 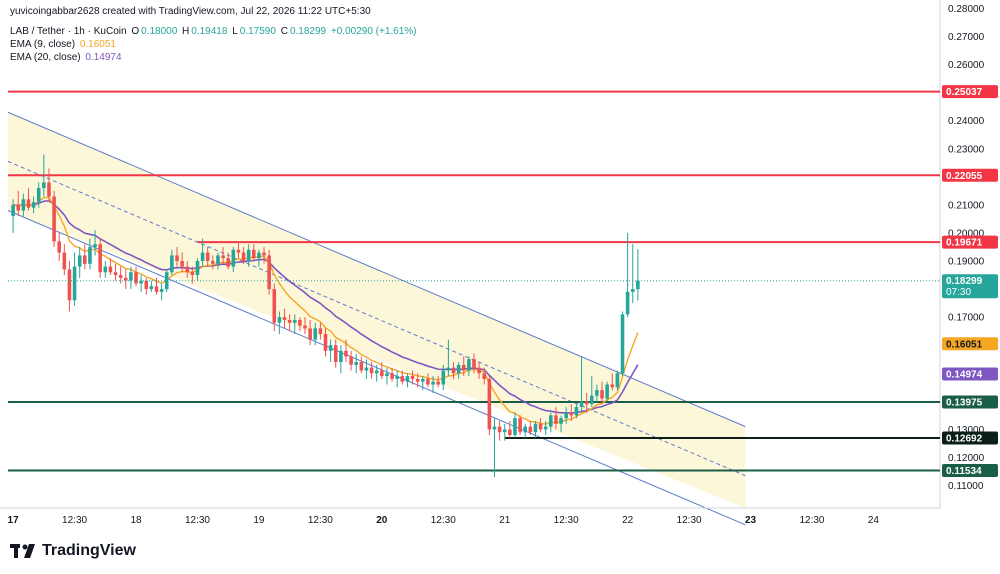 What do you see at coordinates (103, 57) in the screenshot?
I see `ema20-value: 0.14974` at bounding box center [103, 57].